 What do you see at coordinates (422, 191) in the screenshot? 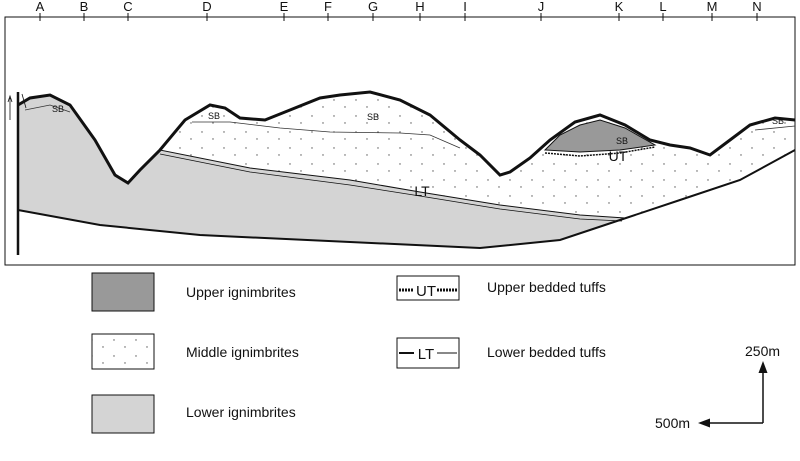
I see `lt-label: LT` at bounding box center [422, 191].